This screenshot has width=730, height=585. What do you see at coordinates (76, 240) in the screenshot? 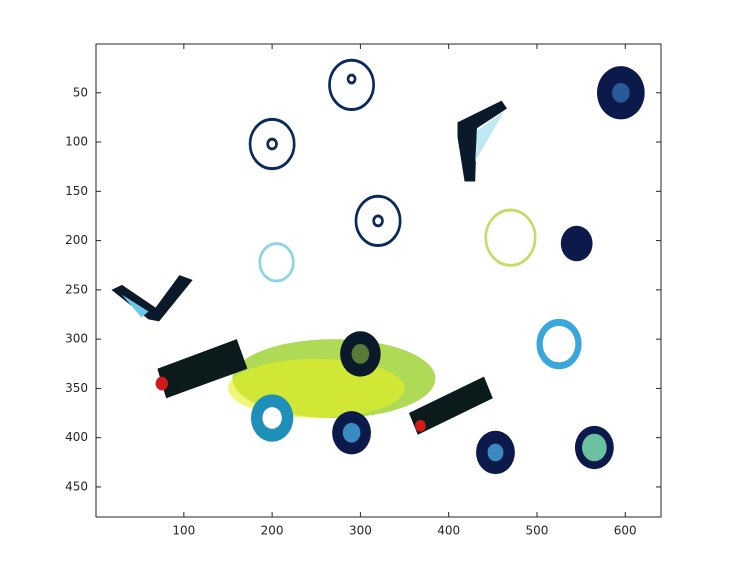
I see `y-tick-label: 200` at bounding box center [76, 240].